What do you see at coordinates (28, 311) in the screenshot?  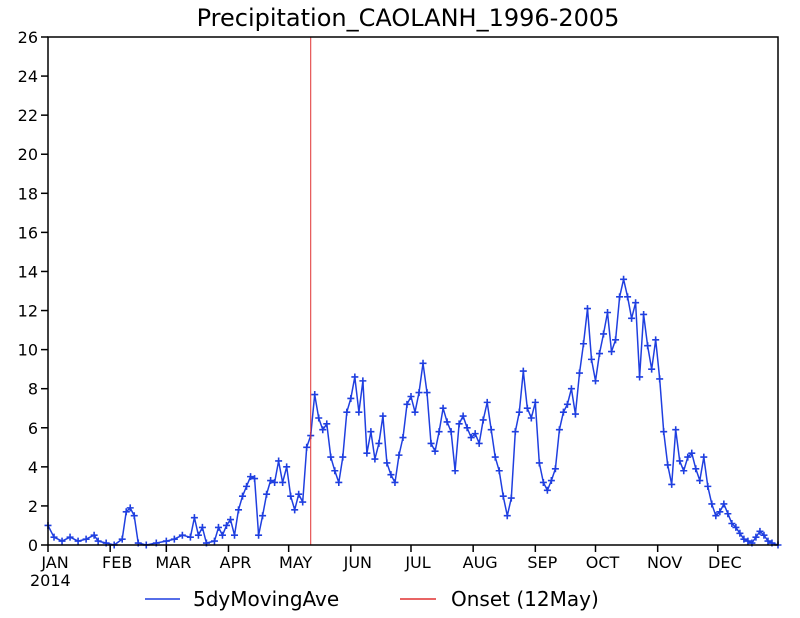 I see `y-tick-label: 12` at bounding box center [28, 311].